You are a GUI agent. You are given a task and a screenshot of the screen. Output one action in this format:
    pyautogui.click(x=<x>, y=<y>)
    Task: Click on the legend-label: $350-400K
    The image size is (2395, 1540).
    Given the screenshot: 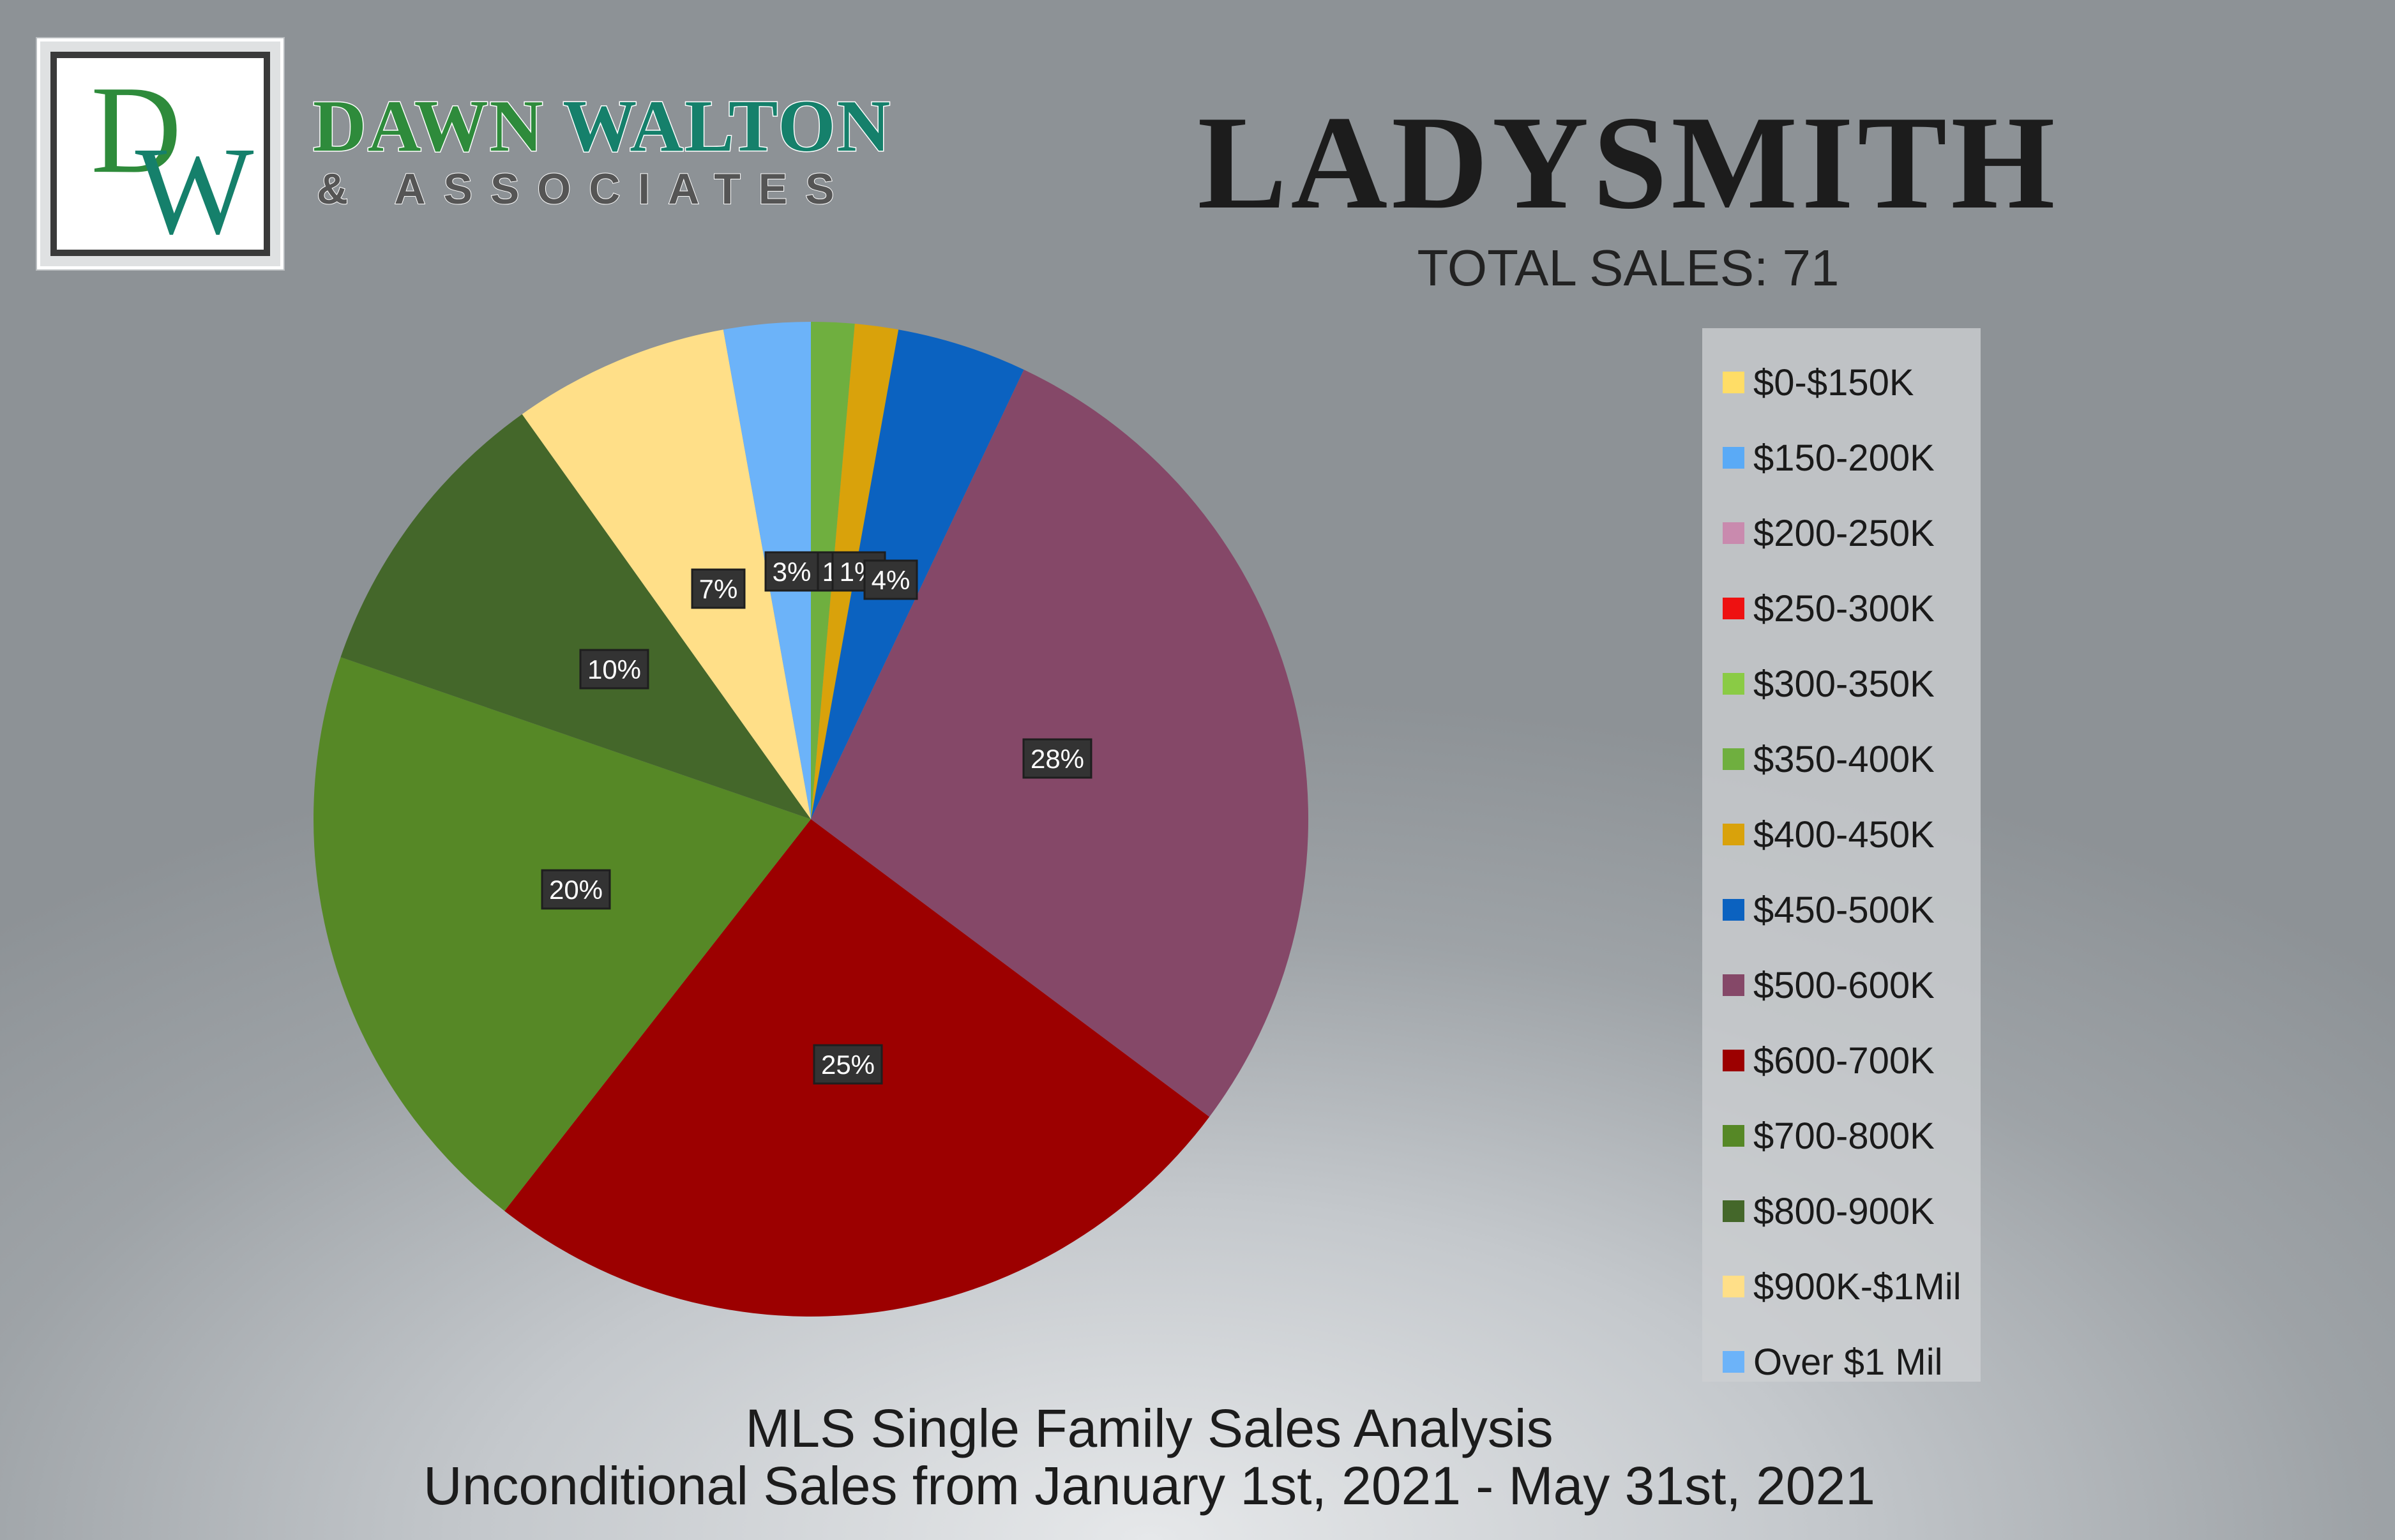 What is the action you would take?
    pyautogui.click(x=1844, y=759)
    